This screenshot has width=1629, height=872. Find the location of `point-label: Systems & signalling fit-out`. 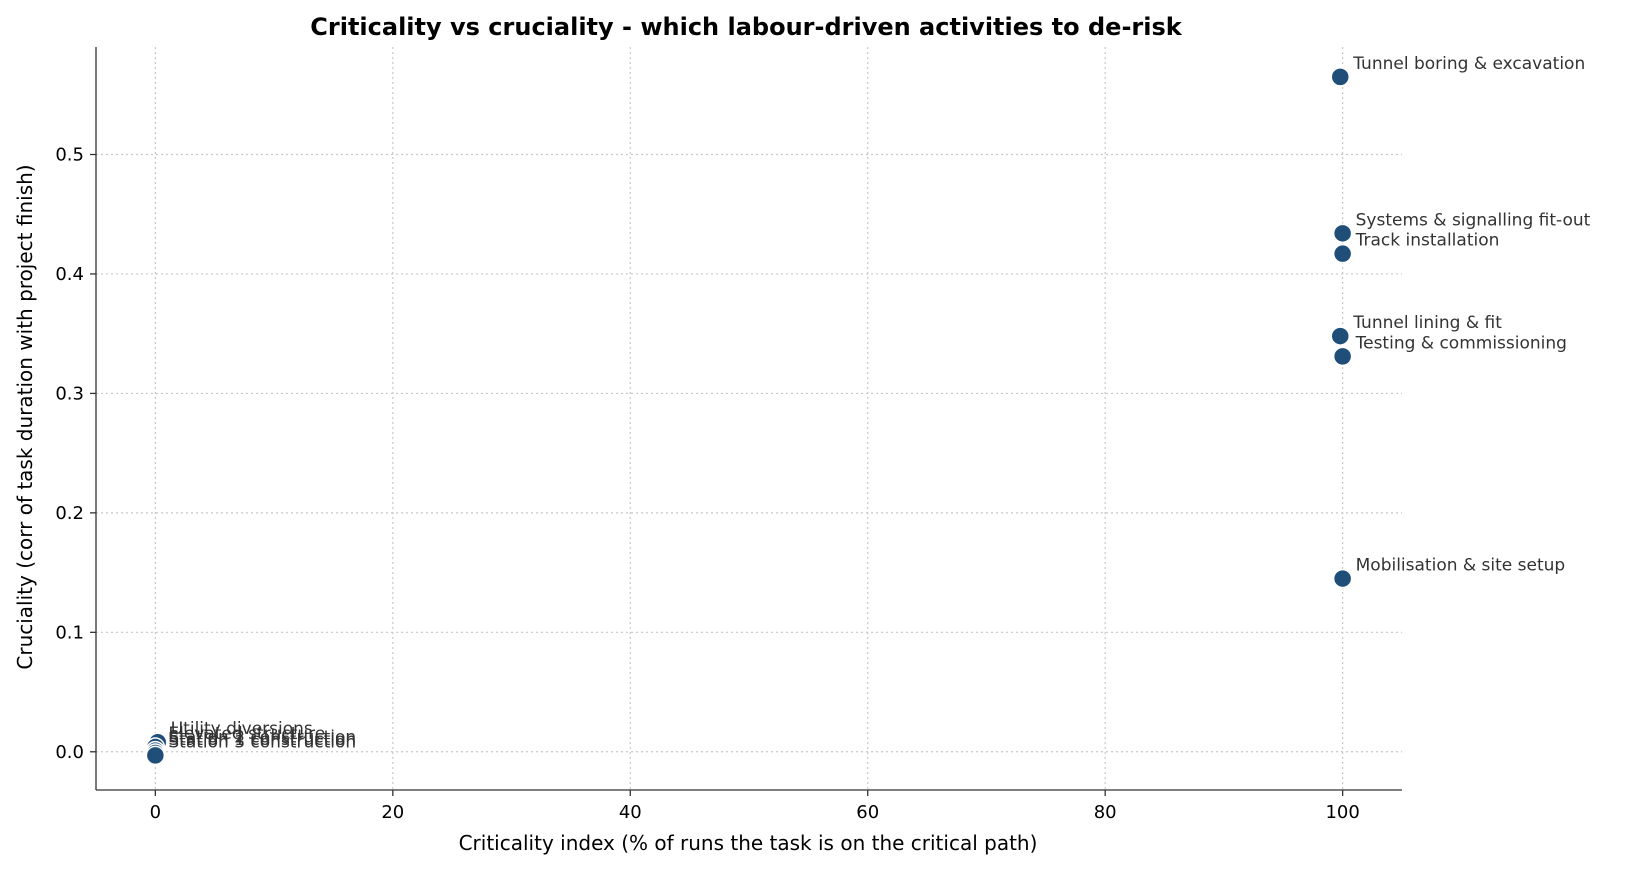

point-label: Systems & signalling fit-out is located at coordinates (1473, 220).